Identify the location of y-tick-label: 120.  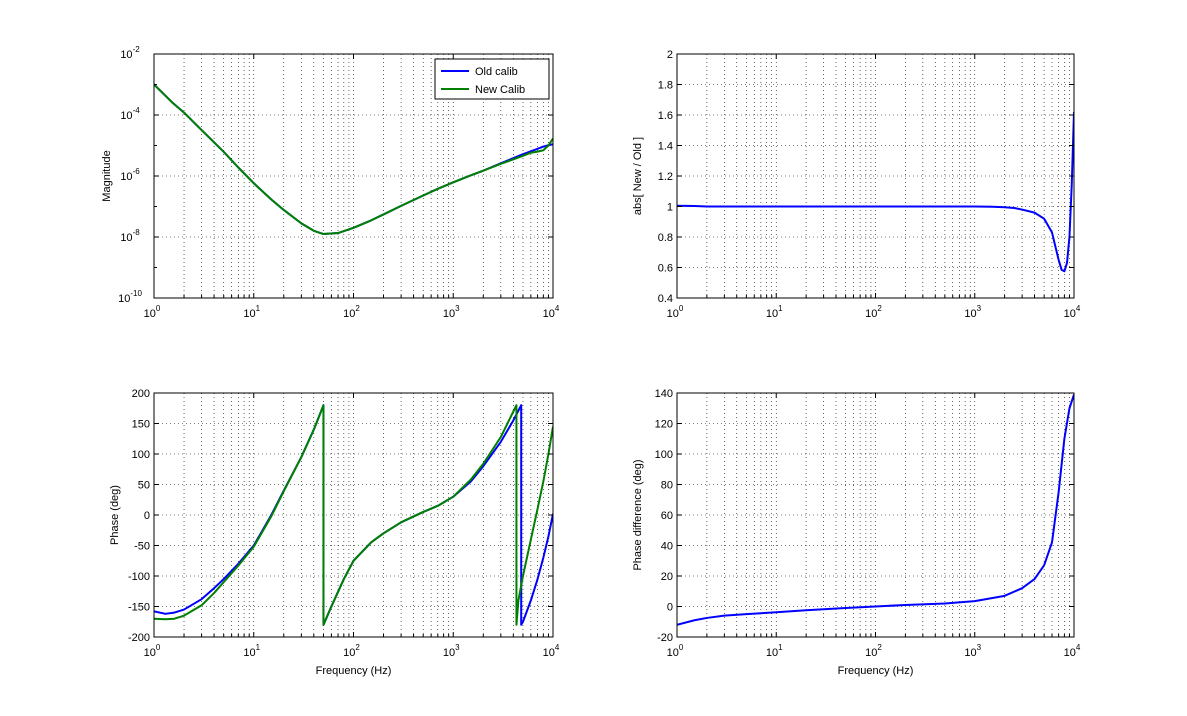
(664, 425).